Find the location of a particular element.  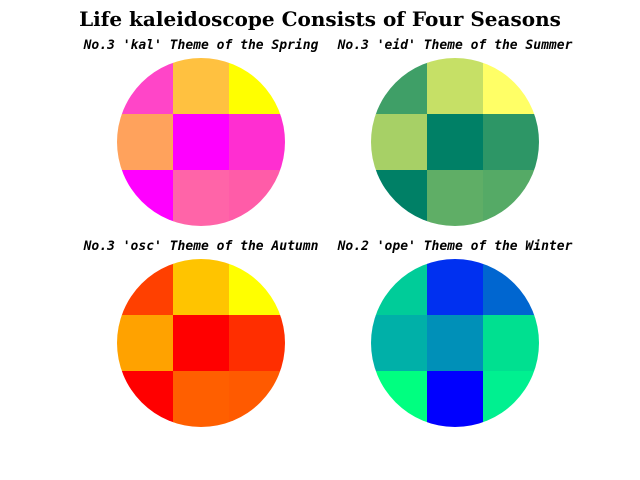

panel-winter: No.2 'ope' Theme of the Winter is located at coordinates (455, 333).